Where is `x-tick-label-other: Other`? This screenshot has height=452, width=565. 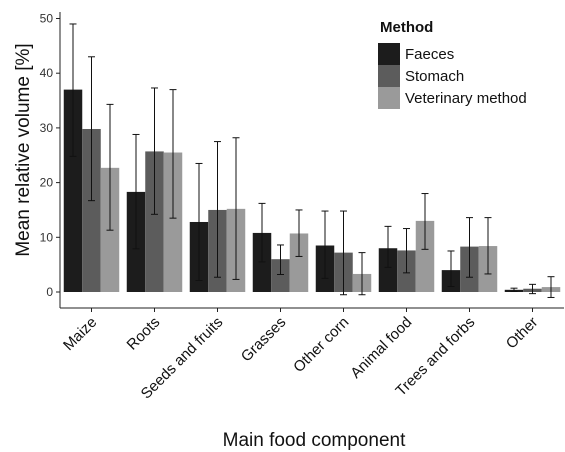 x-tick-label-other: Other is located at coordinates (522, 333).